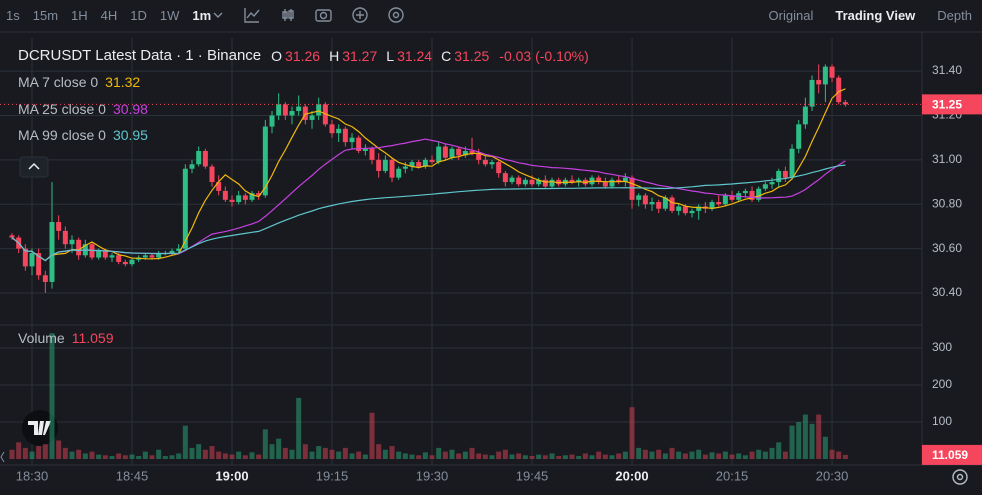  I want to click on ohlc-value: 31.25, so click(472, 55).